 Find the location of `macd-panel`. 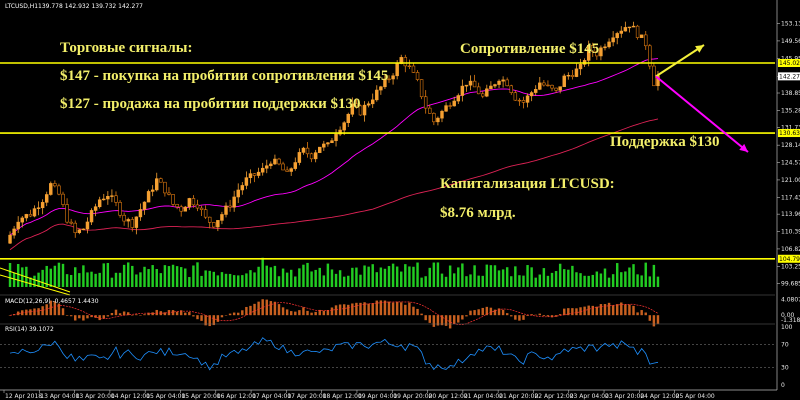

macd-panel is located at coordinates (387, 311).